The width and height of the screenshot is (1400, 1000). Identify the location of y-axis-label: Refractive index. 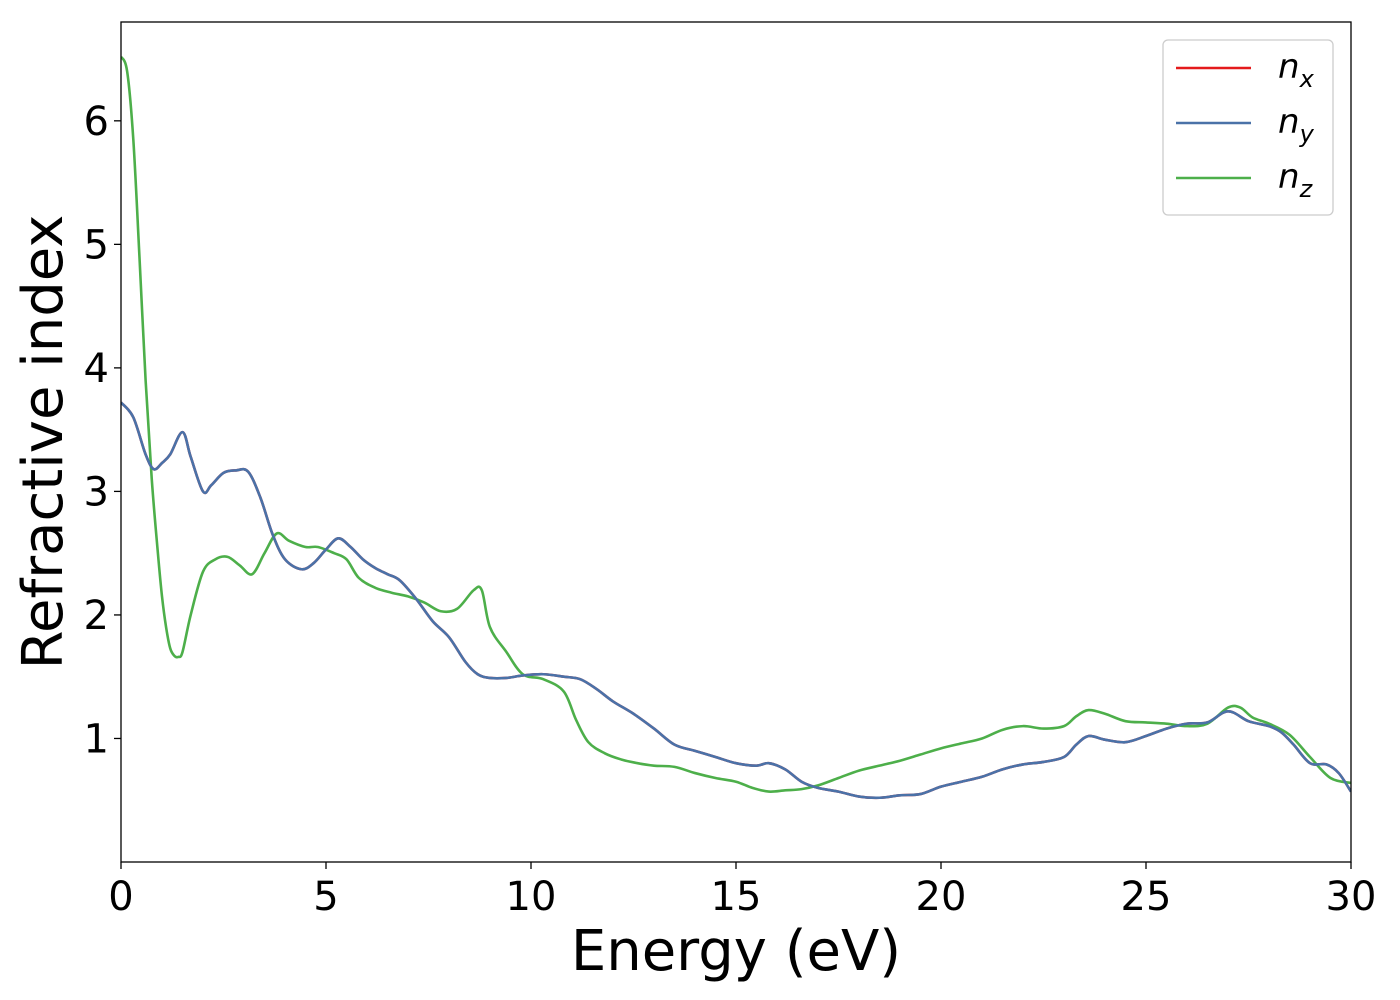
(43, 442).